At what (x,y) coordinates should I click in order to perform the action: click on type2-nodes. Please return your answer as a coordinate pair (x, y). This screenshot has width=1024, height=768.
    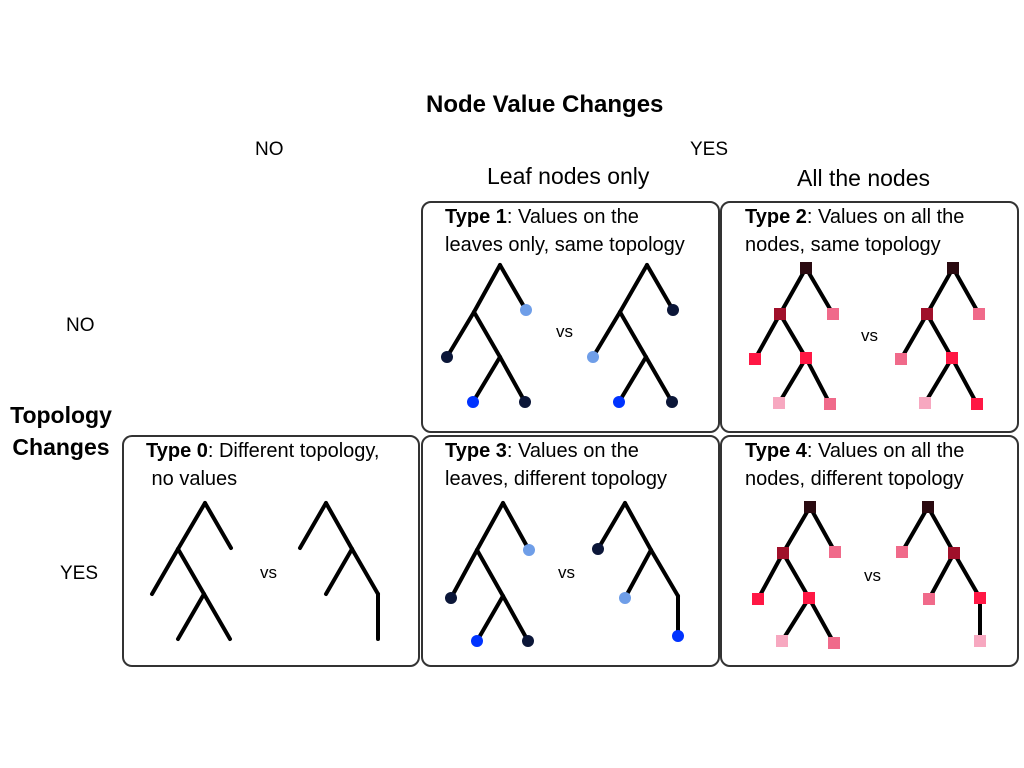
    Looking at the image, I should click on (867, 336).